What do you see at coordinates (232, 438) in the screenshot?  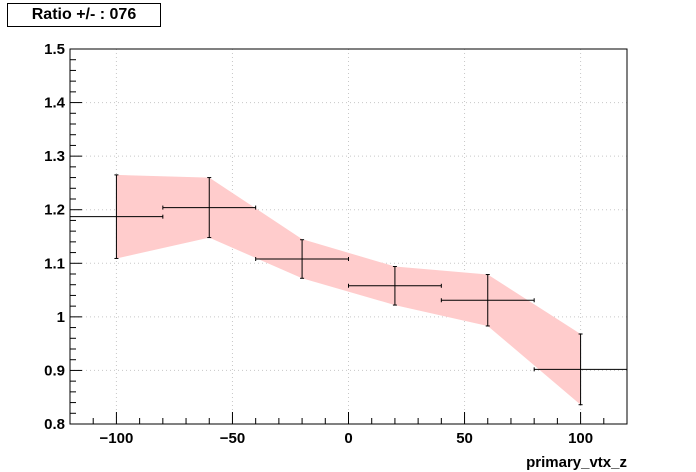 I see `x-tick-label: −50` at bounding box center [232, 438].